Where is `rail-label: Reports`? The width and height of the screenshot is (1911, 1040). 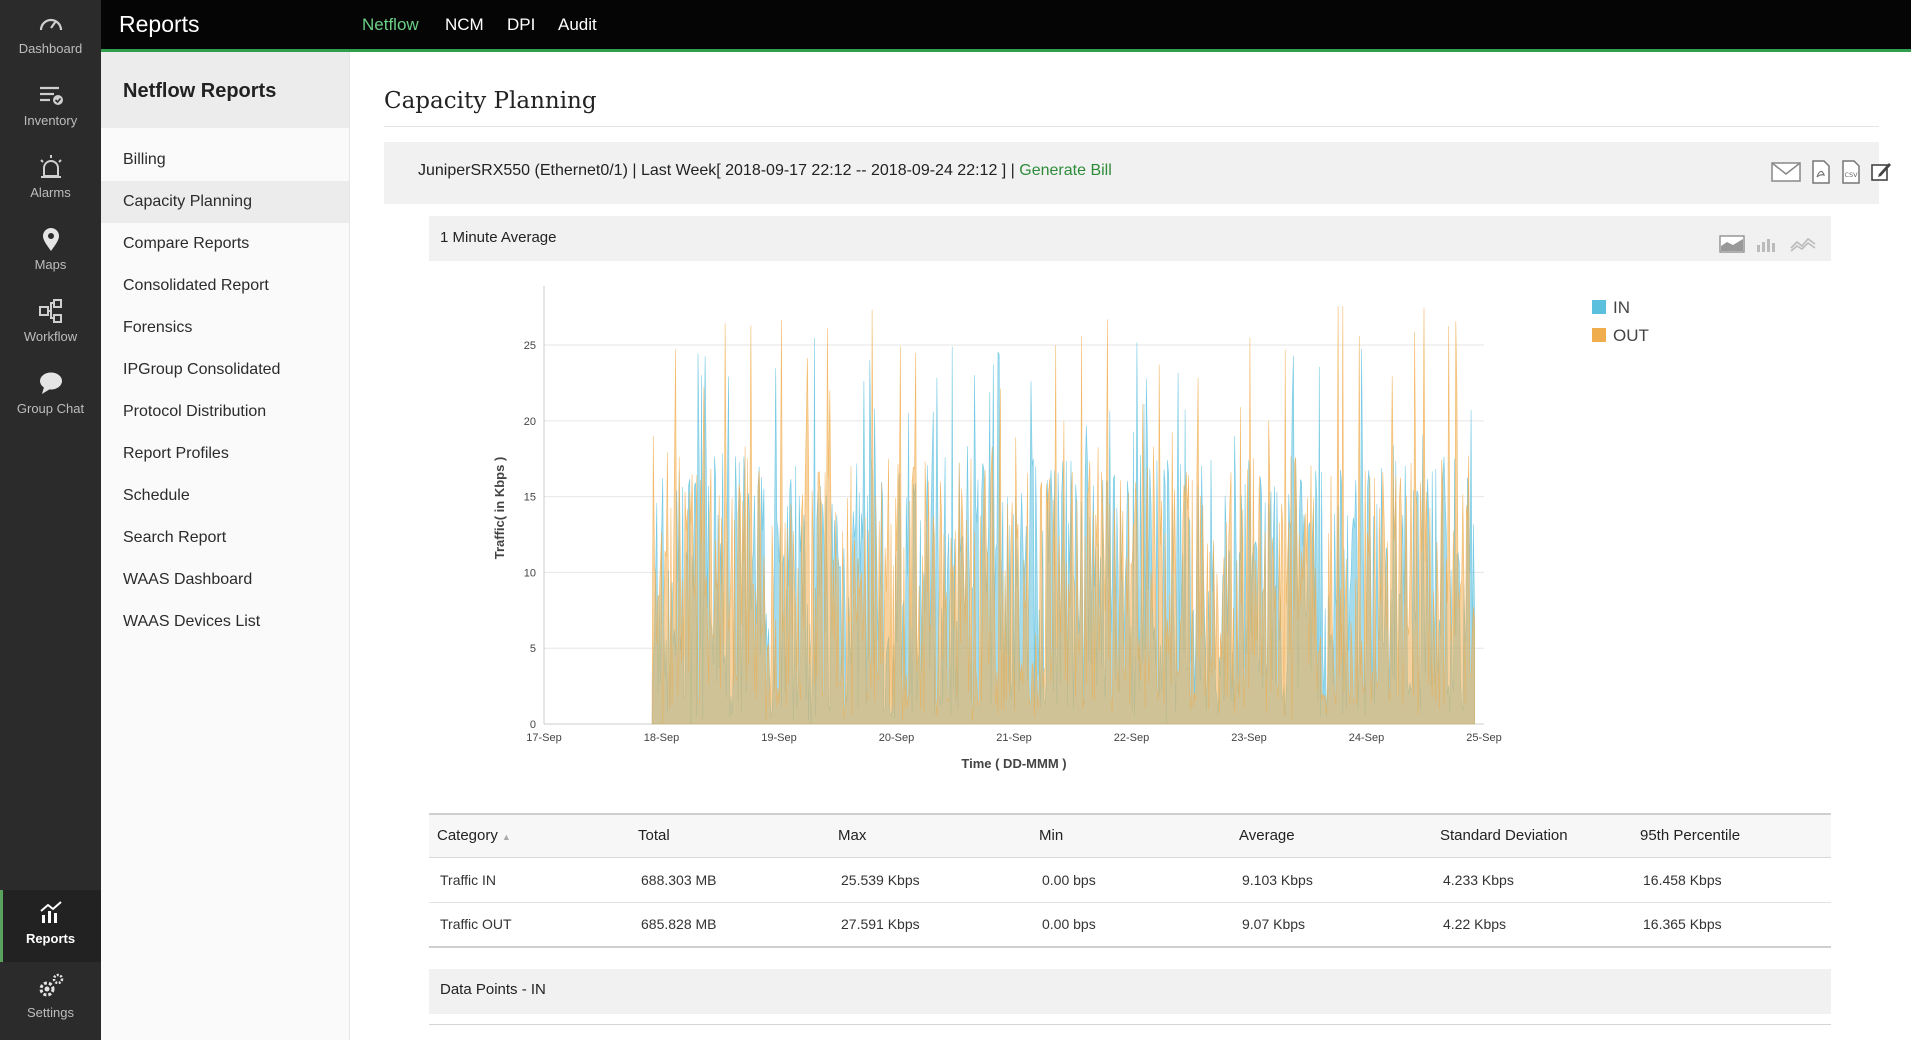 rail-label: Reports is located at coordinates (50, 938).